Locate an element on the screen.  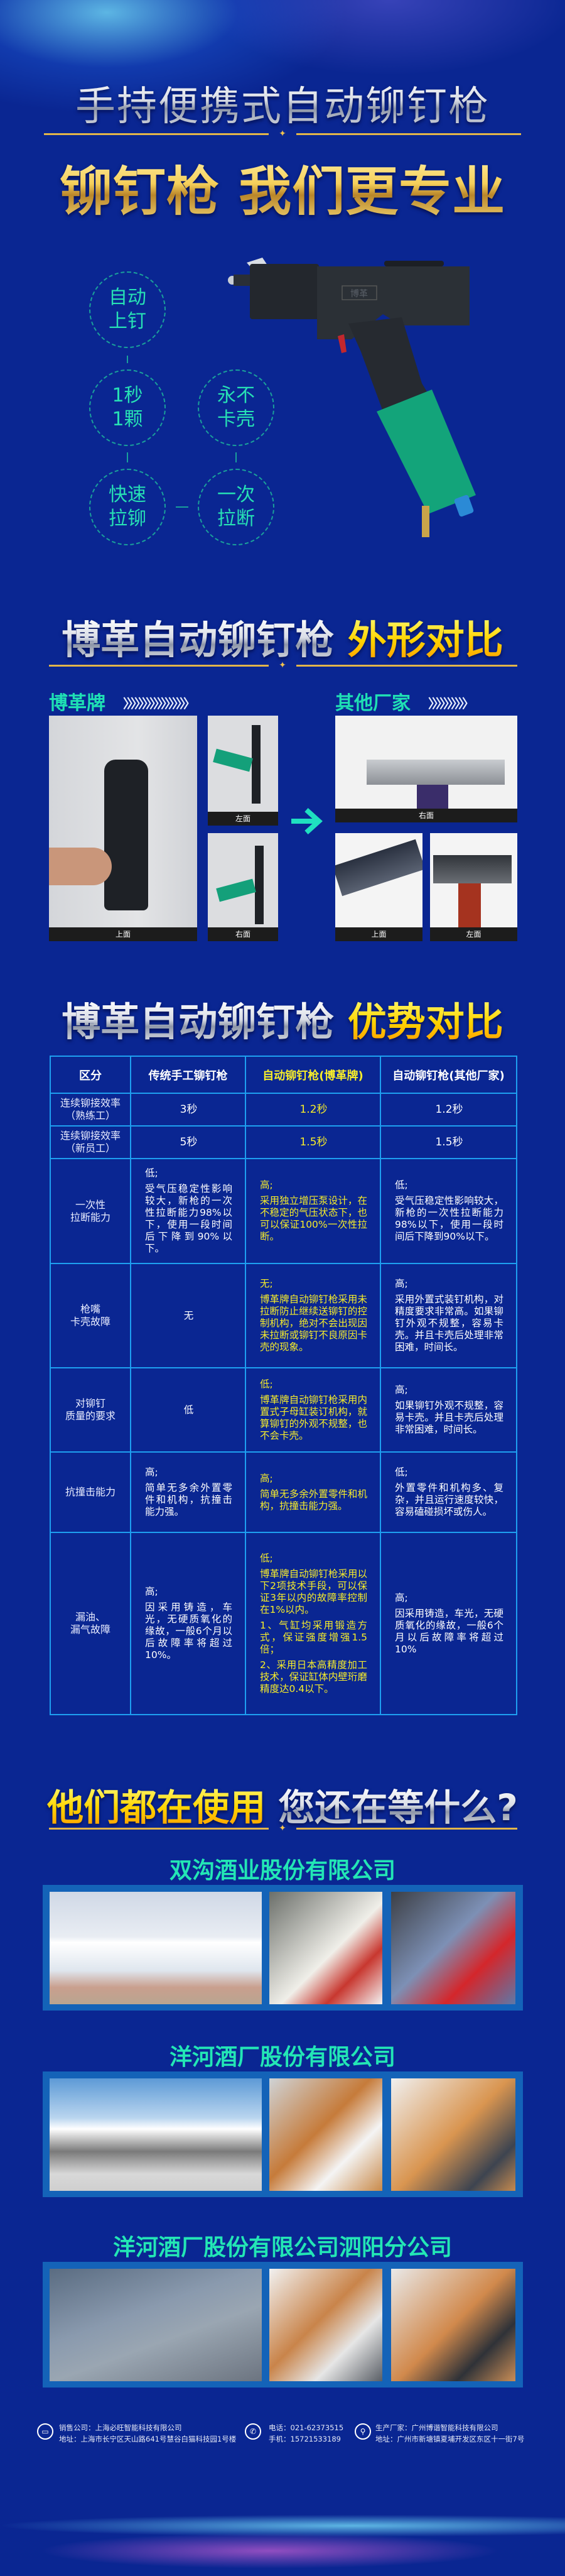
table-cell: 5秒 is located at coordinates (188, 1142).